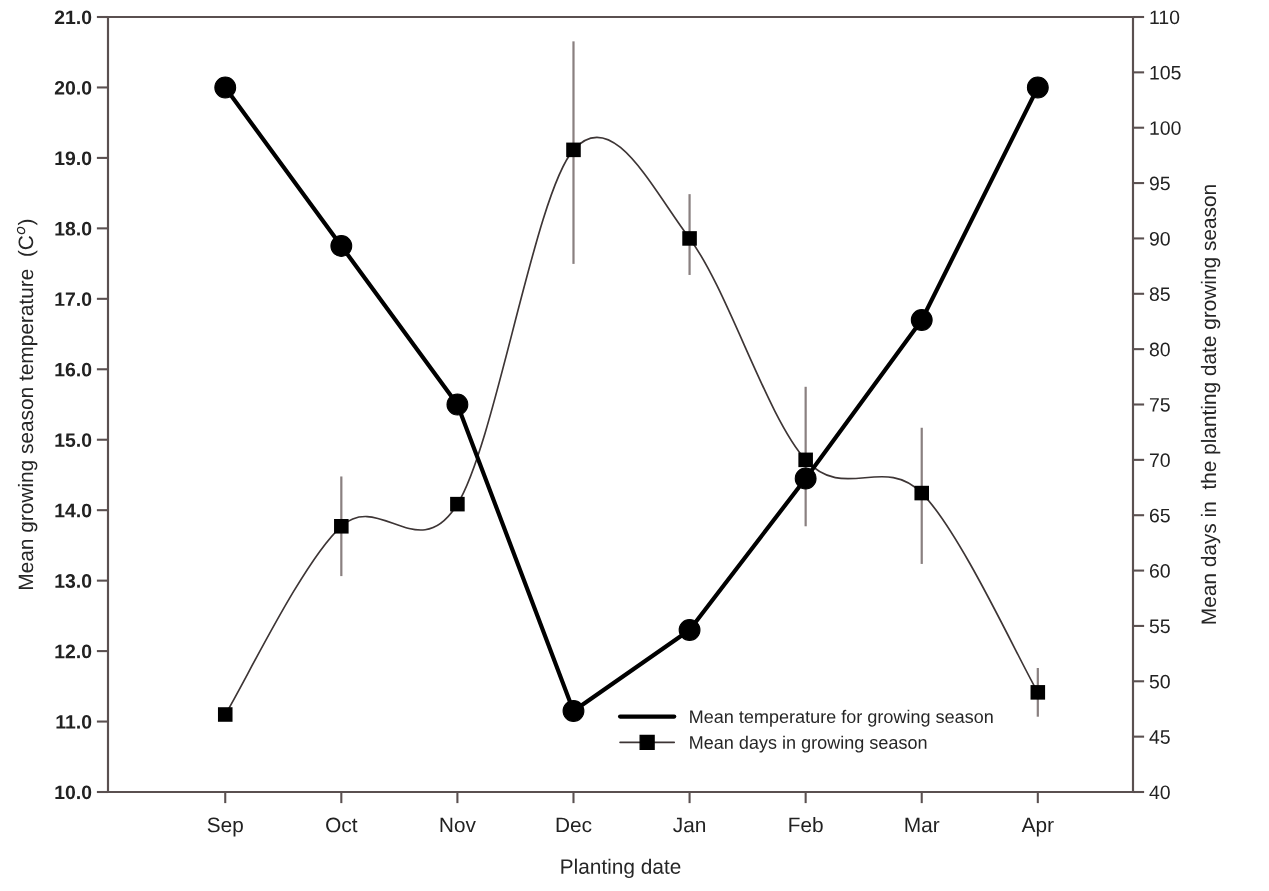  I want to click on y-tick-label: 17.0, so click(73, 299).